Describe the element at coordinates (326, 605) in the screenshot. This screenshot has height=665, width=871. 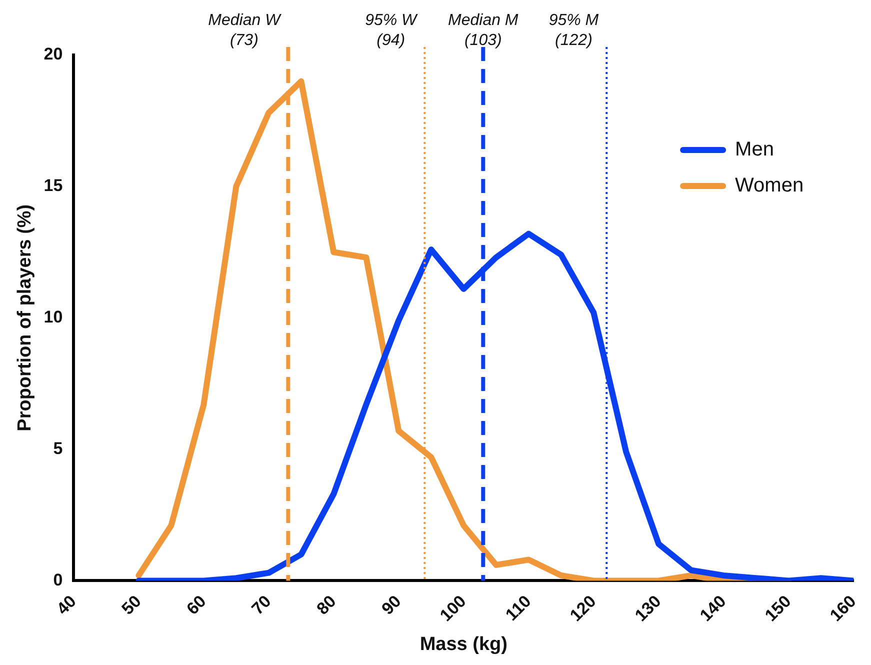
I see `x-tick-label: 80` at that location.